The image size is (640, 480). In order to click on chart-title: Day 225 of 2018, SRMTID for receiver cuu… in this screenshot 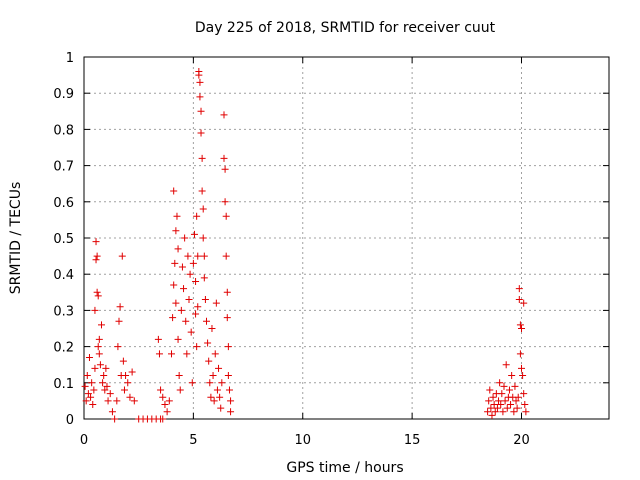, I will do `click(345, 28)`.